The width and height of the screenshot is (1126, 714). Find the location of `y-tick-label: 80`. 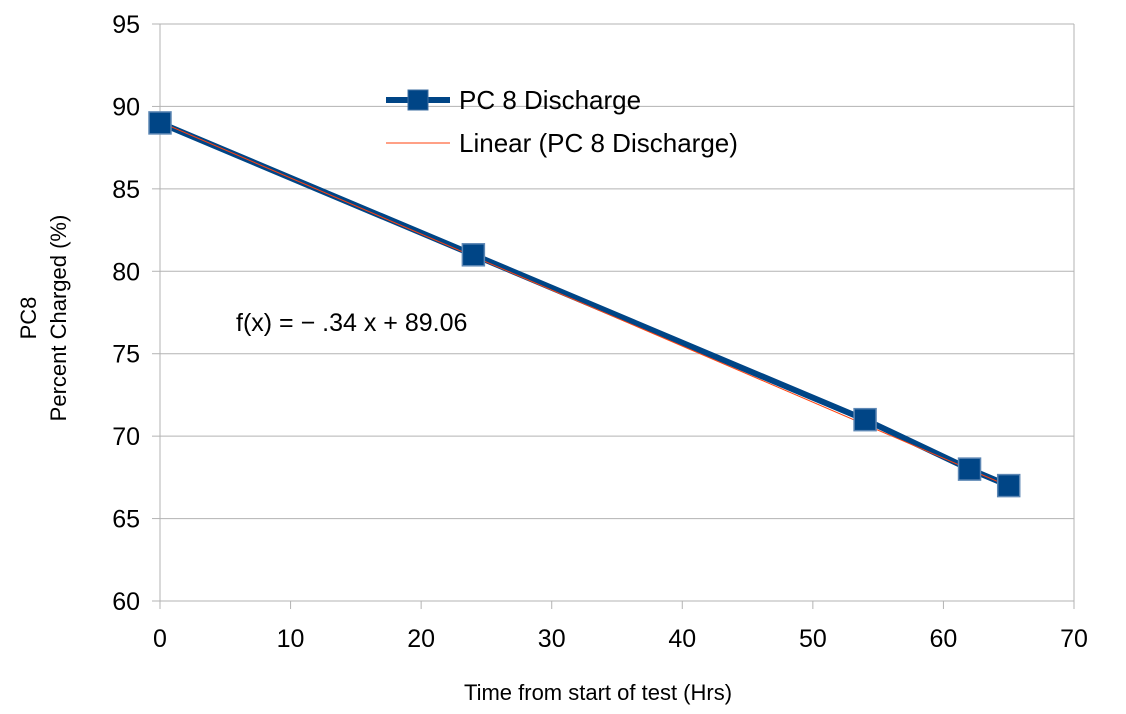

y-tick-label: 80 is located at coordinates (126, 272).